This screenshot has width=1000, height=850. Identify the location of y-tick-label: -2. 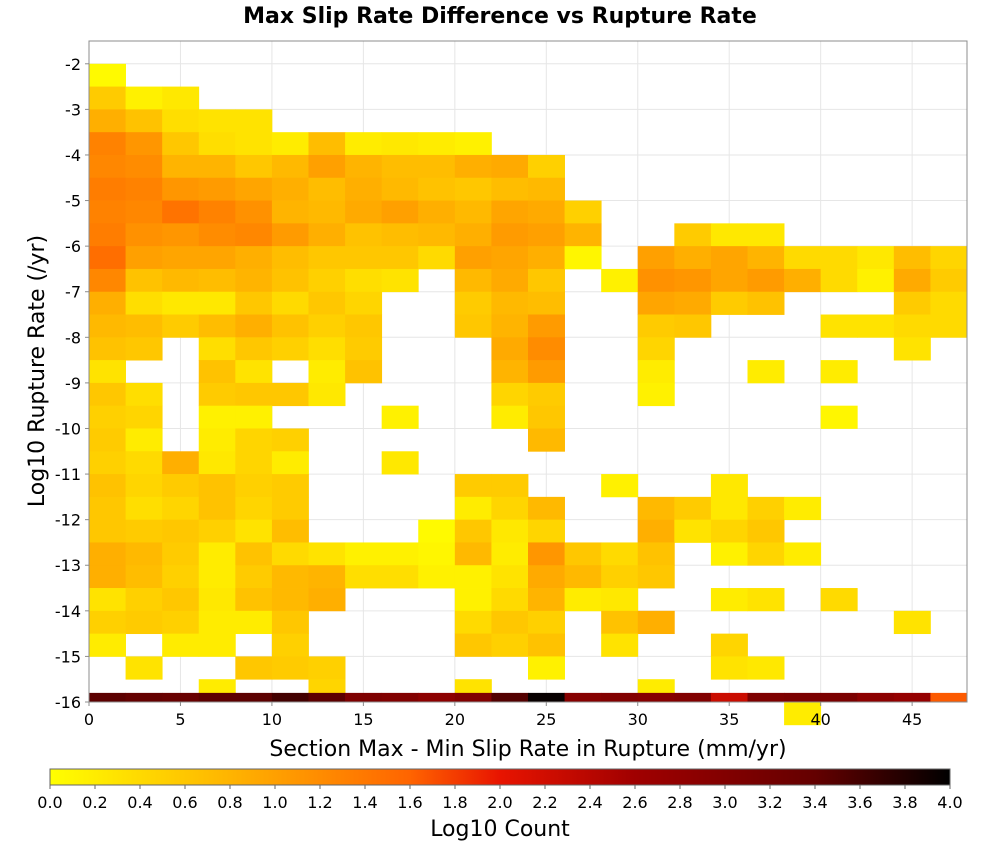
(73, 64).